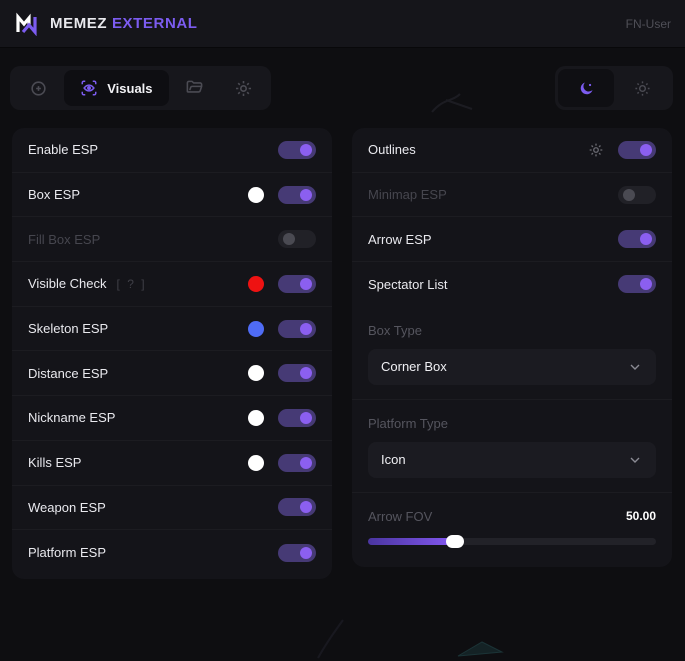  I want to click on tab-configs, so click(195, 88).